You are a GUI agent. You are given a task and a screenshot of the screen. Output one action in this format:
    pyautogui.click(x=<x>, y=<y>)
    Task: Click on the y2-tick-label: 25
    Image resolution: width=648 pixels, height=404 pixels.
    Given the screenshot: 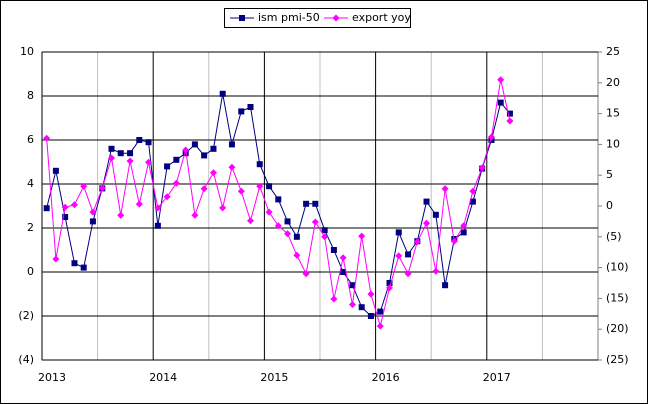 What is the action you would take?
    pyautogui.click(x=613, y=51)
    